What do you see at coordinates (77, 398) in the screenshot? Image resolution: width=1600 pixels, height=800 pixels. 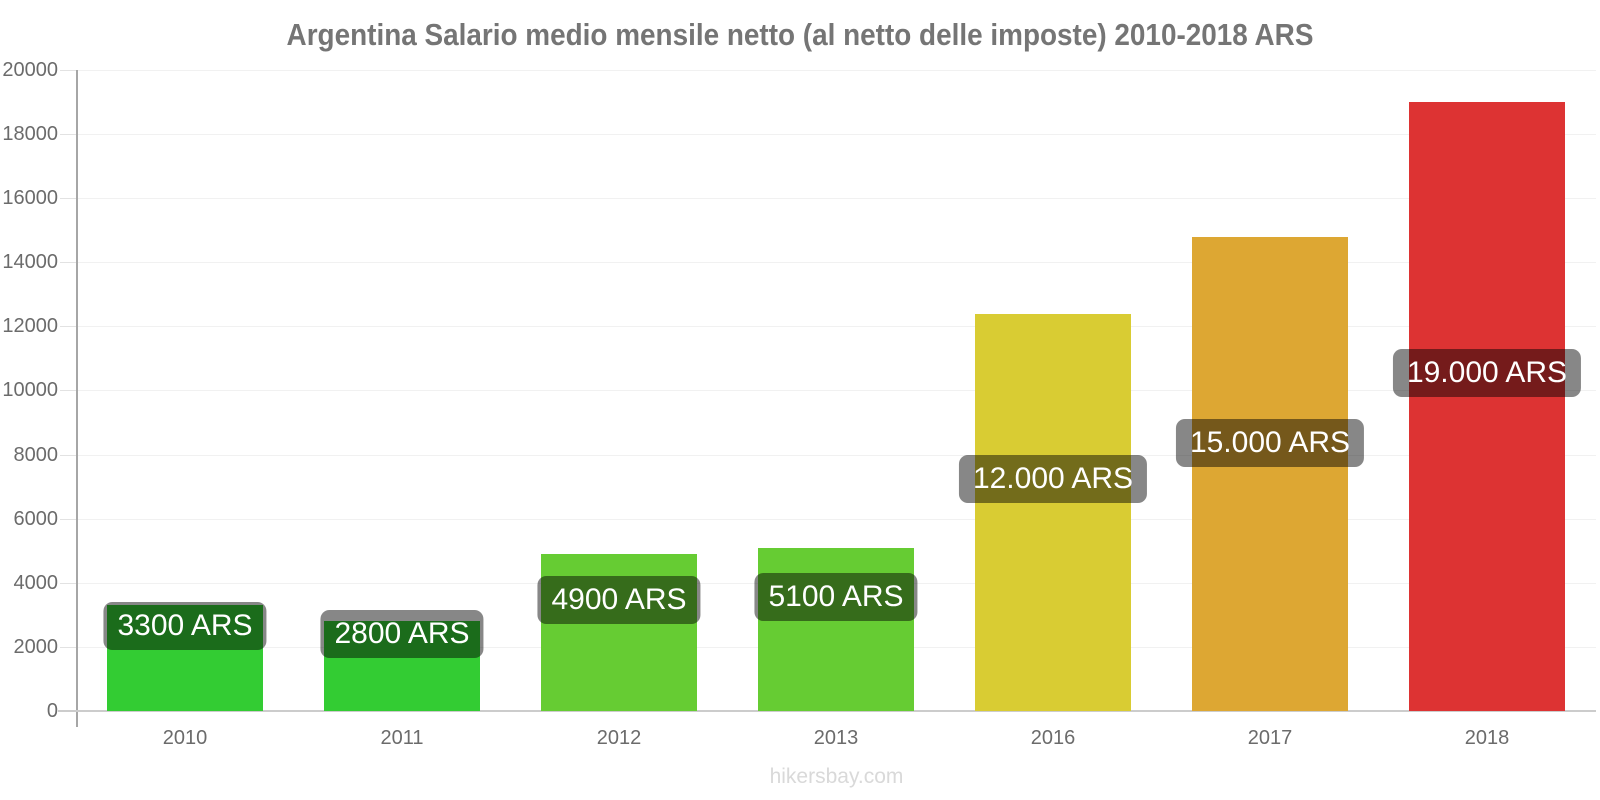 I see `y-axis-line` at bounding box center [77, 398].